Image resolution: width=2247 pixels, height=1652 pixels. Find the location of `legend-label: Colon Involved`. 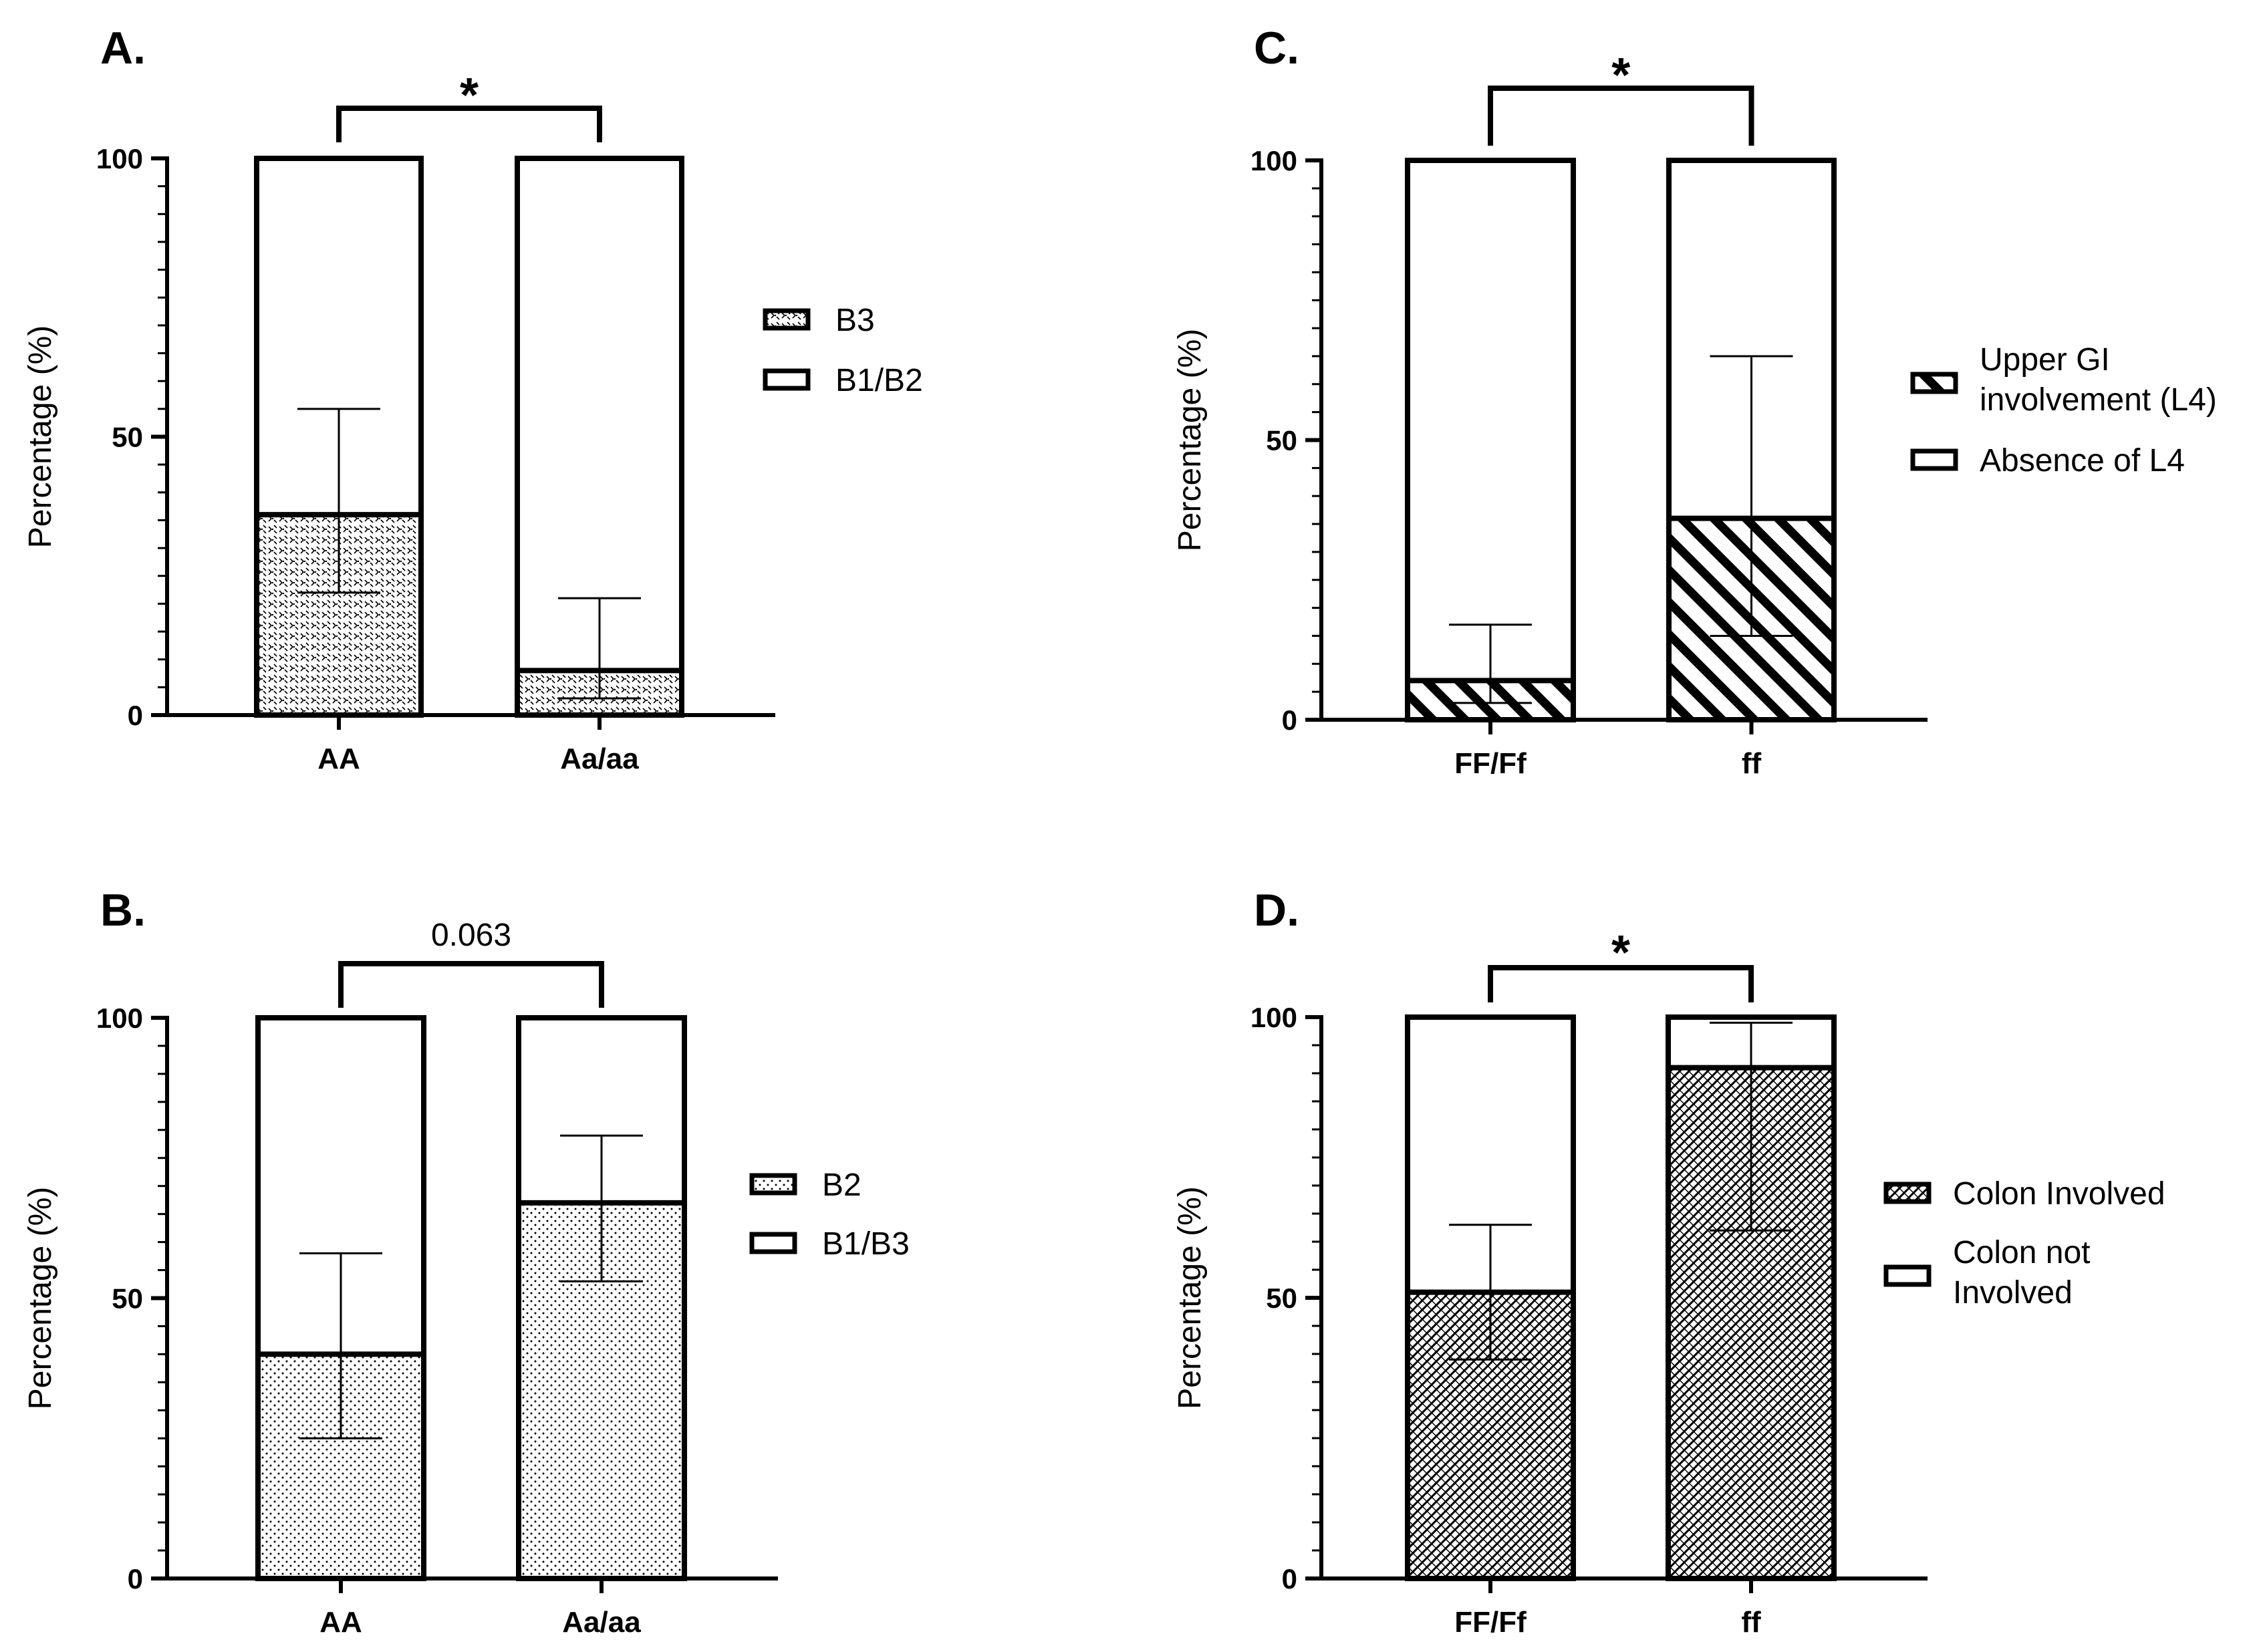

legend-label: Colon Involved is located at coordinates (2059, 1194).